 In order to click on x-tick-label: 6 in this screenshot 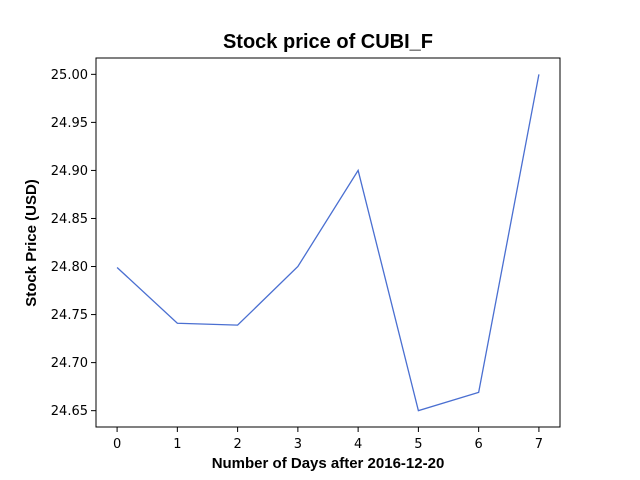, I will do `click(479, 444)`.